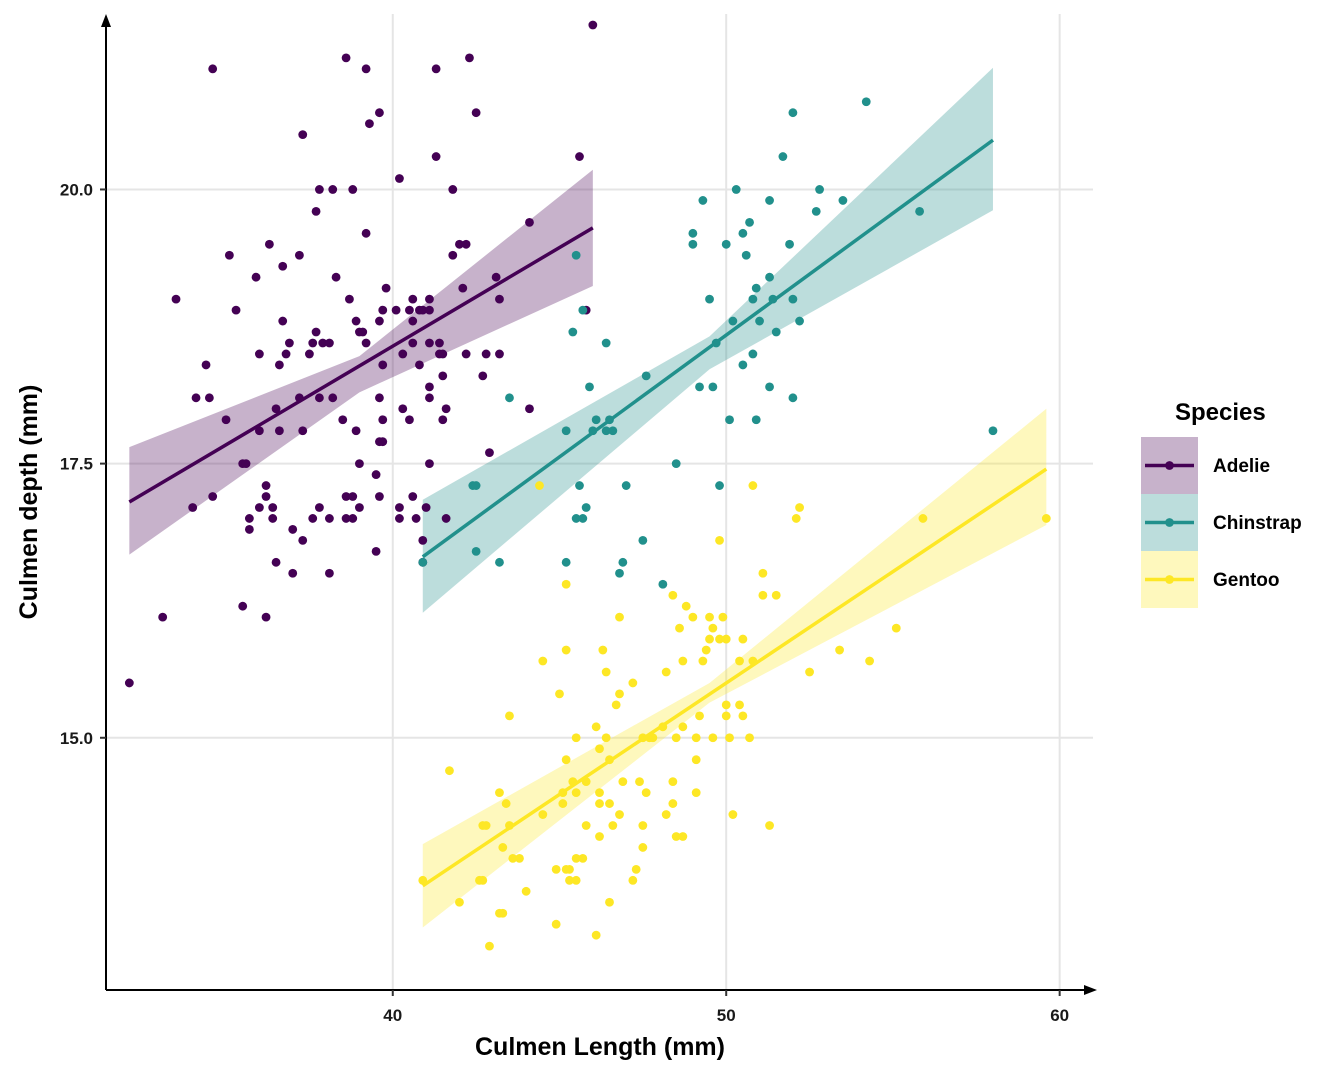 This screenshot has height=1075, width=1344. Describe the element at coordinates (361, 362) in the screenshot. I see `band-adelie` at that location.